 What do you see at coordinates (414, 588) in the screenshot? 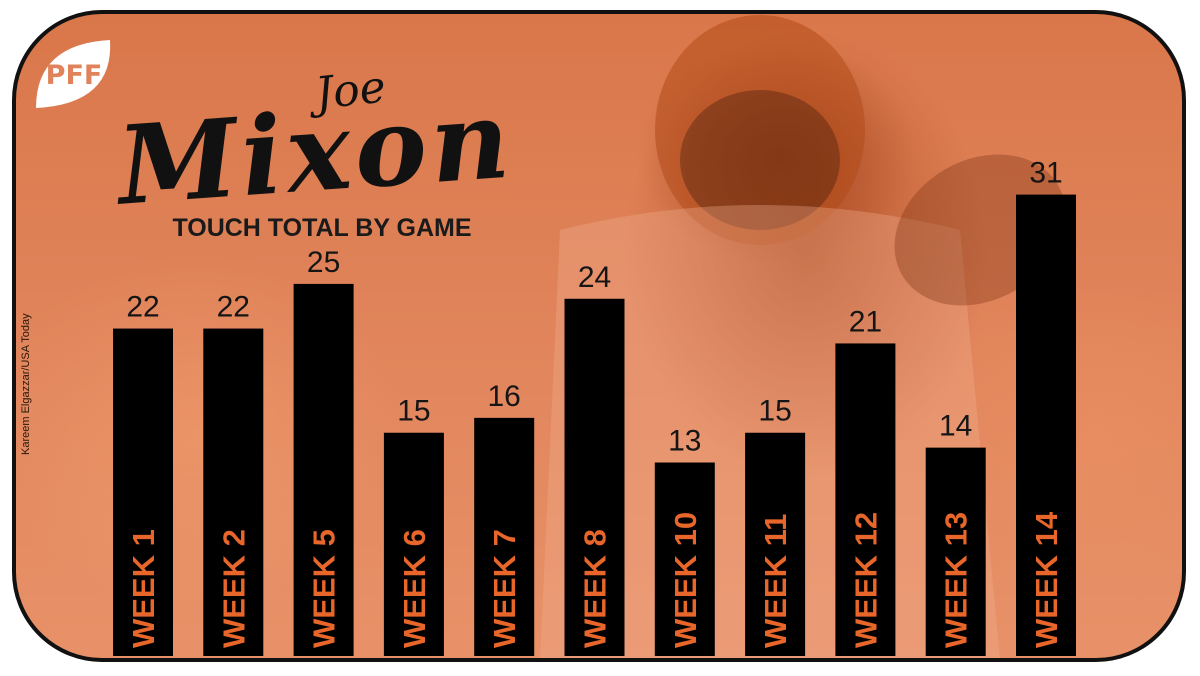
I see `category-label: WEEK 6` at bounding box center [414, 588].